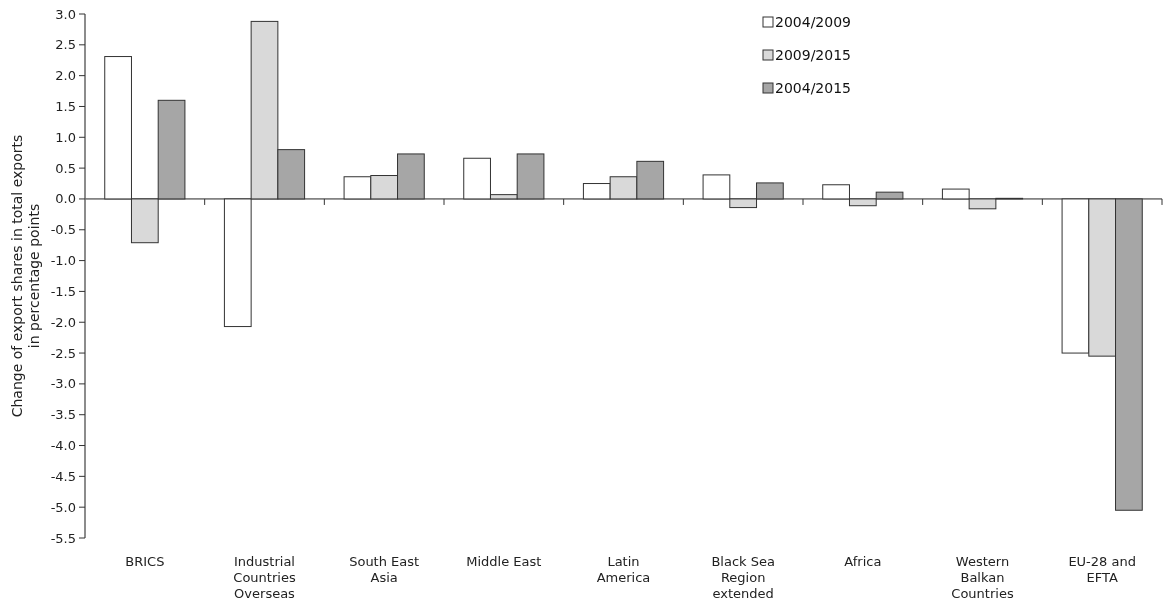 The height and width of the screenshot is (604, 1176). I want to click on legend-label: 2004/2009, so click(813, 21).